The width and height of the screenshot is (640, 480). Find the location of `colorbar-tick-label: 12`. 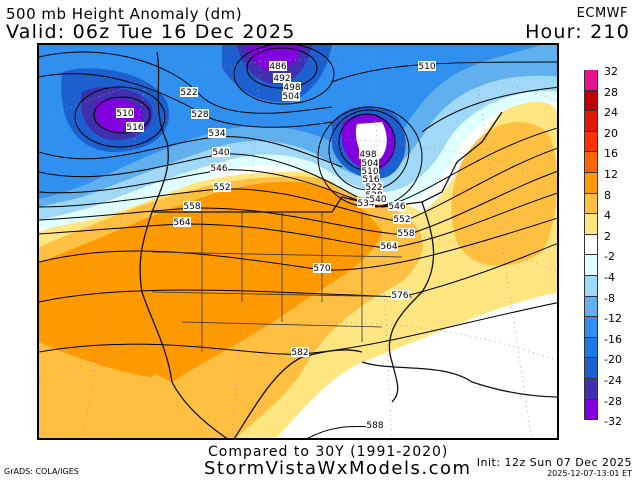

colorbar-tick-label: 12 is located at coordinates (611, 174).